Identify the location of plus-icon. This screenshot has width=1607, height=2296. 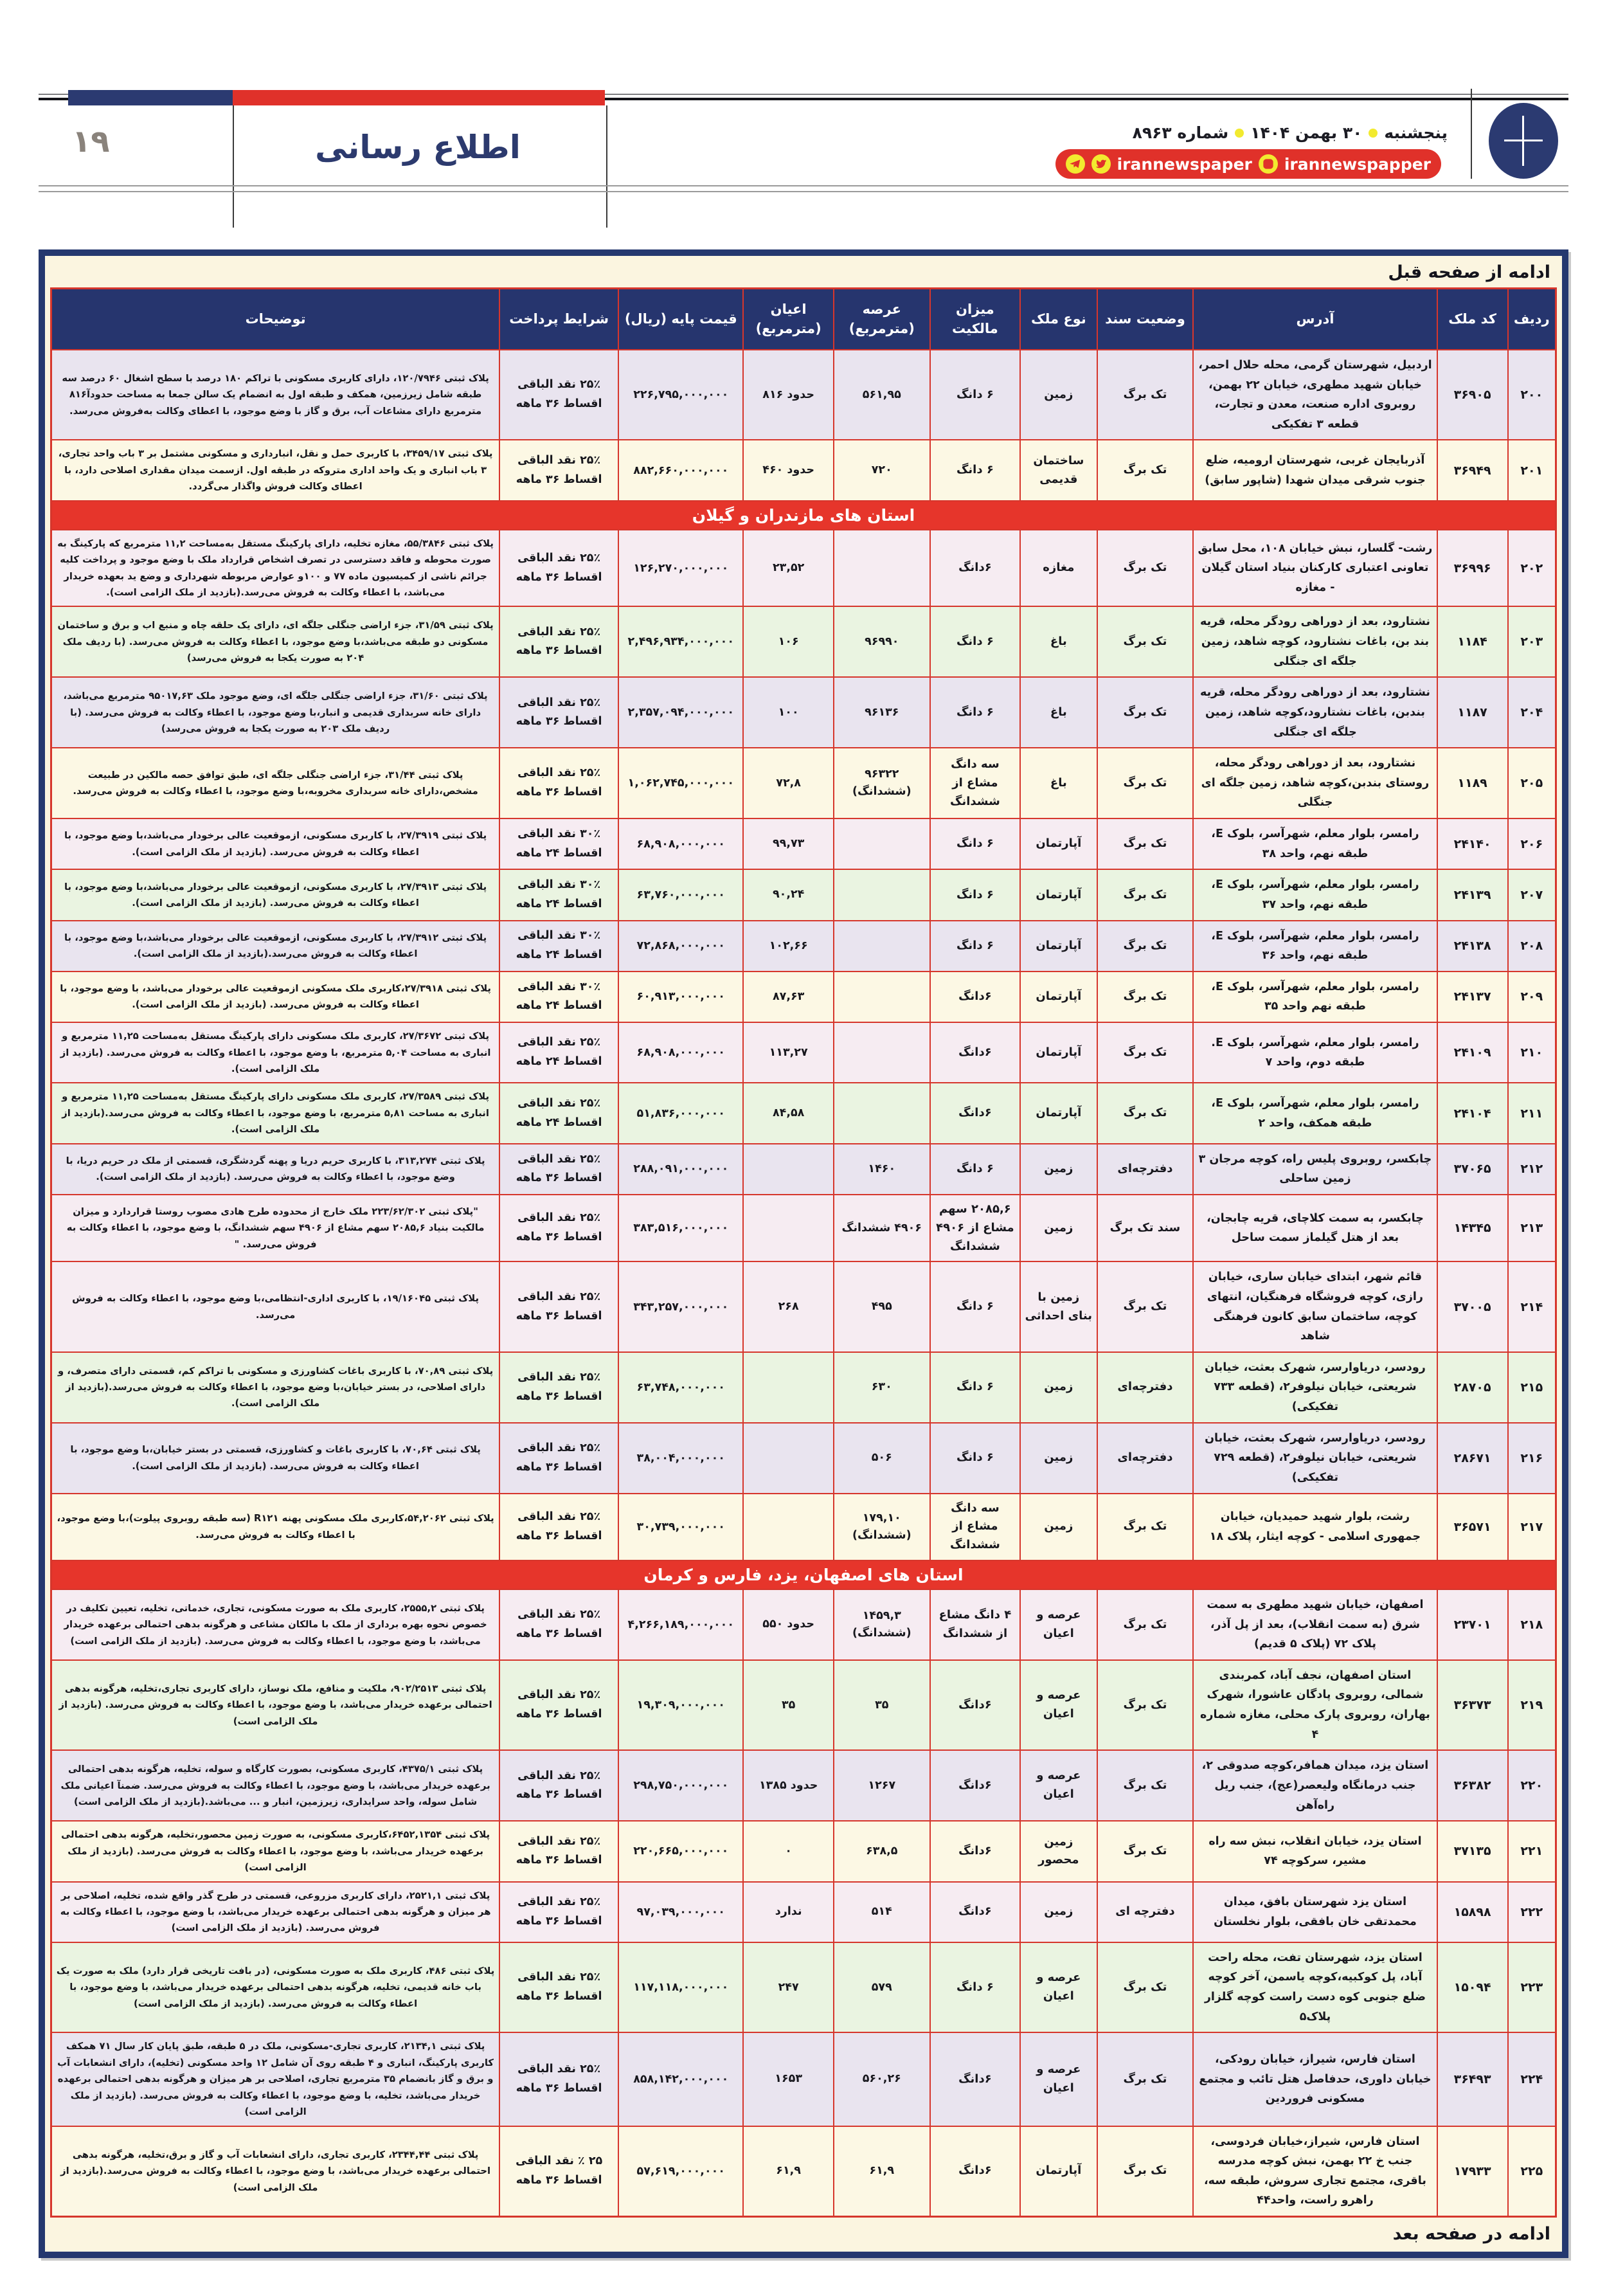
(1524, 141).